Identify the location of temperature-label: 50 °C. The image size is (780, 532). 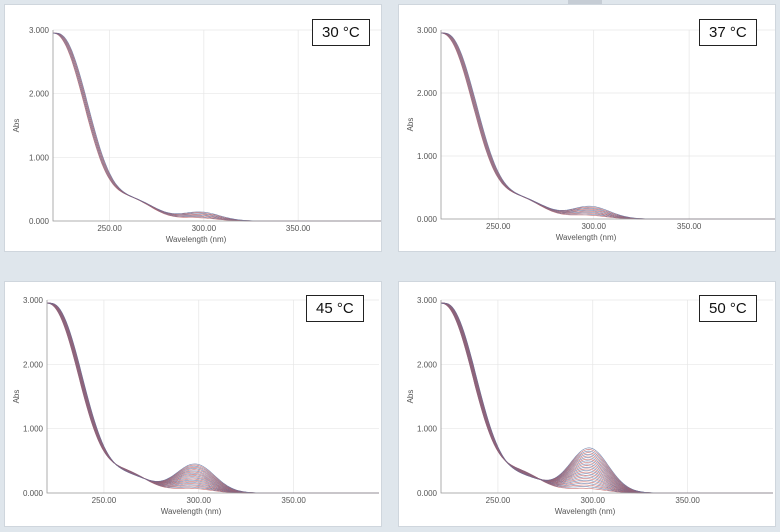
(728, 308).